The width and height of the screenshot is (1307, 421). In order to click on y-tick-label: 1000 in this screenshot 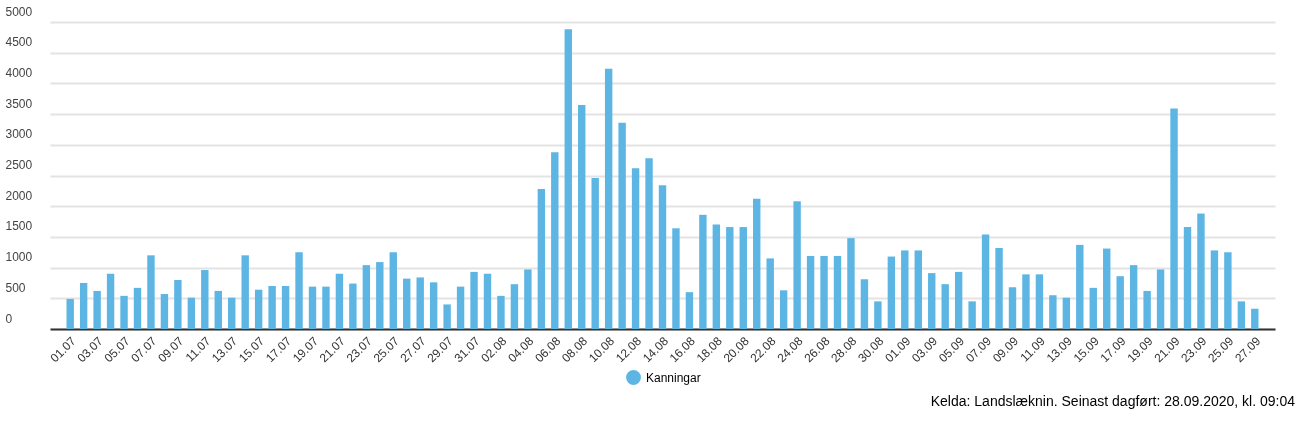, I will do `click(19, 257)`.